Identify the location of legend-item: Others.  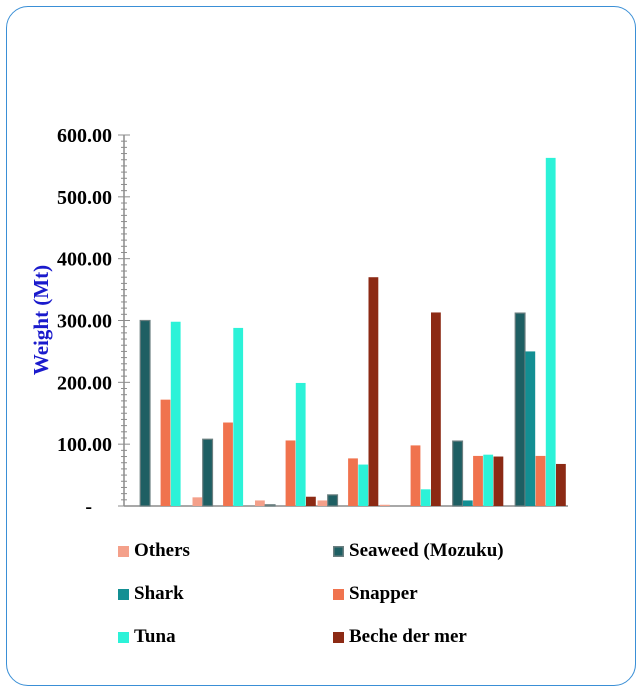
(154, 551).